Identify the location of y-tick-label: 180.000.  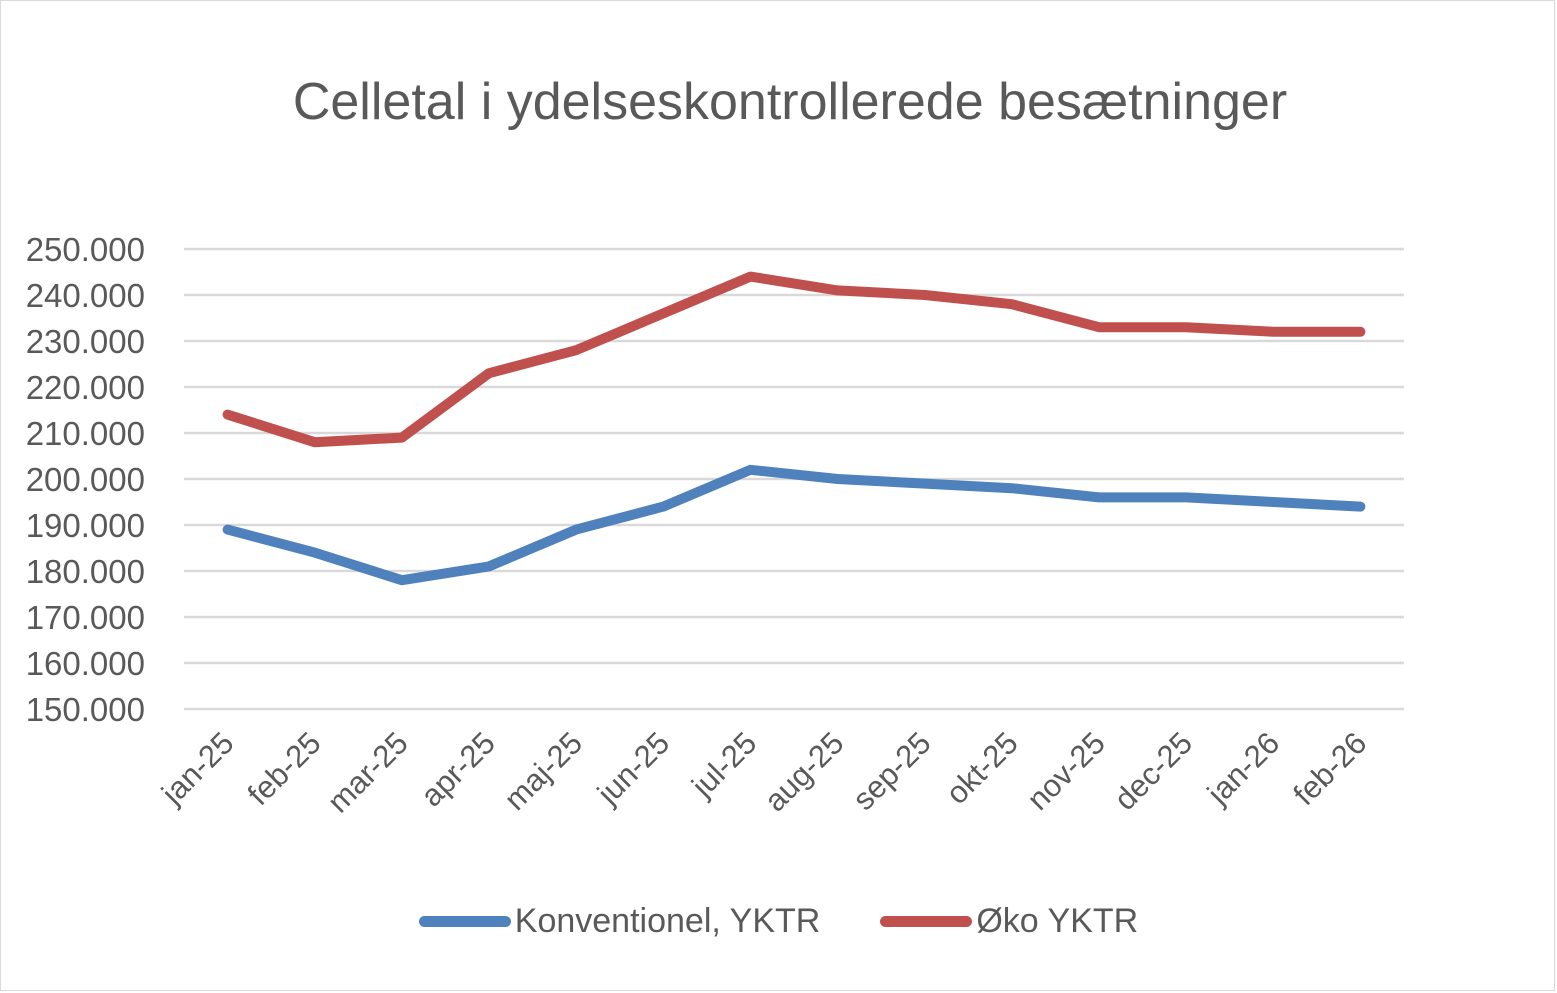
(85, 571).